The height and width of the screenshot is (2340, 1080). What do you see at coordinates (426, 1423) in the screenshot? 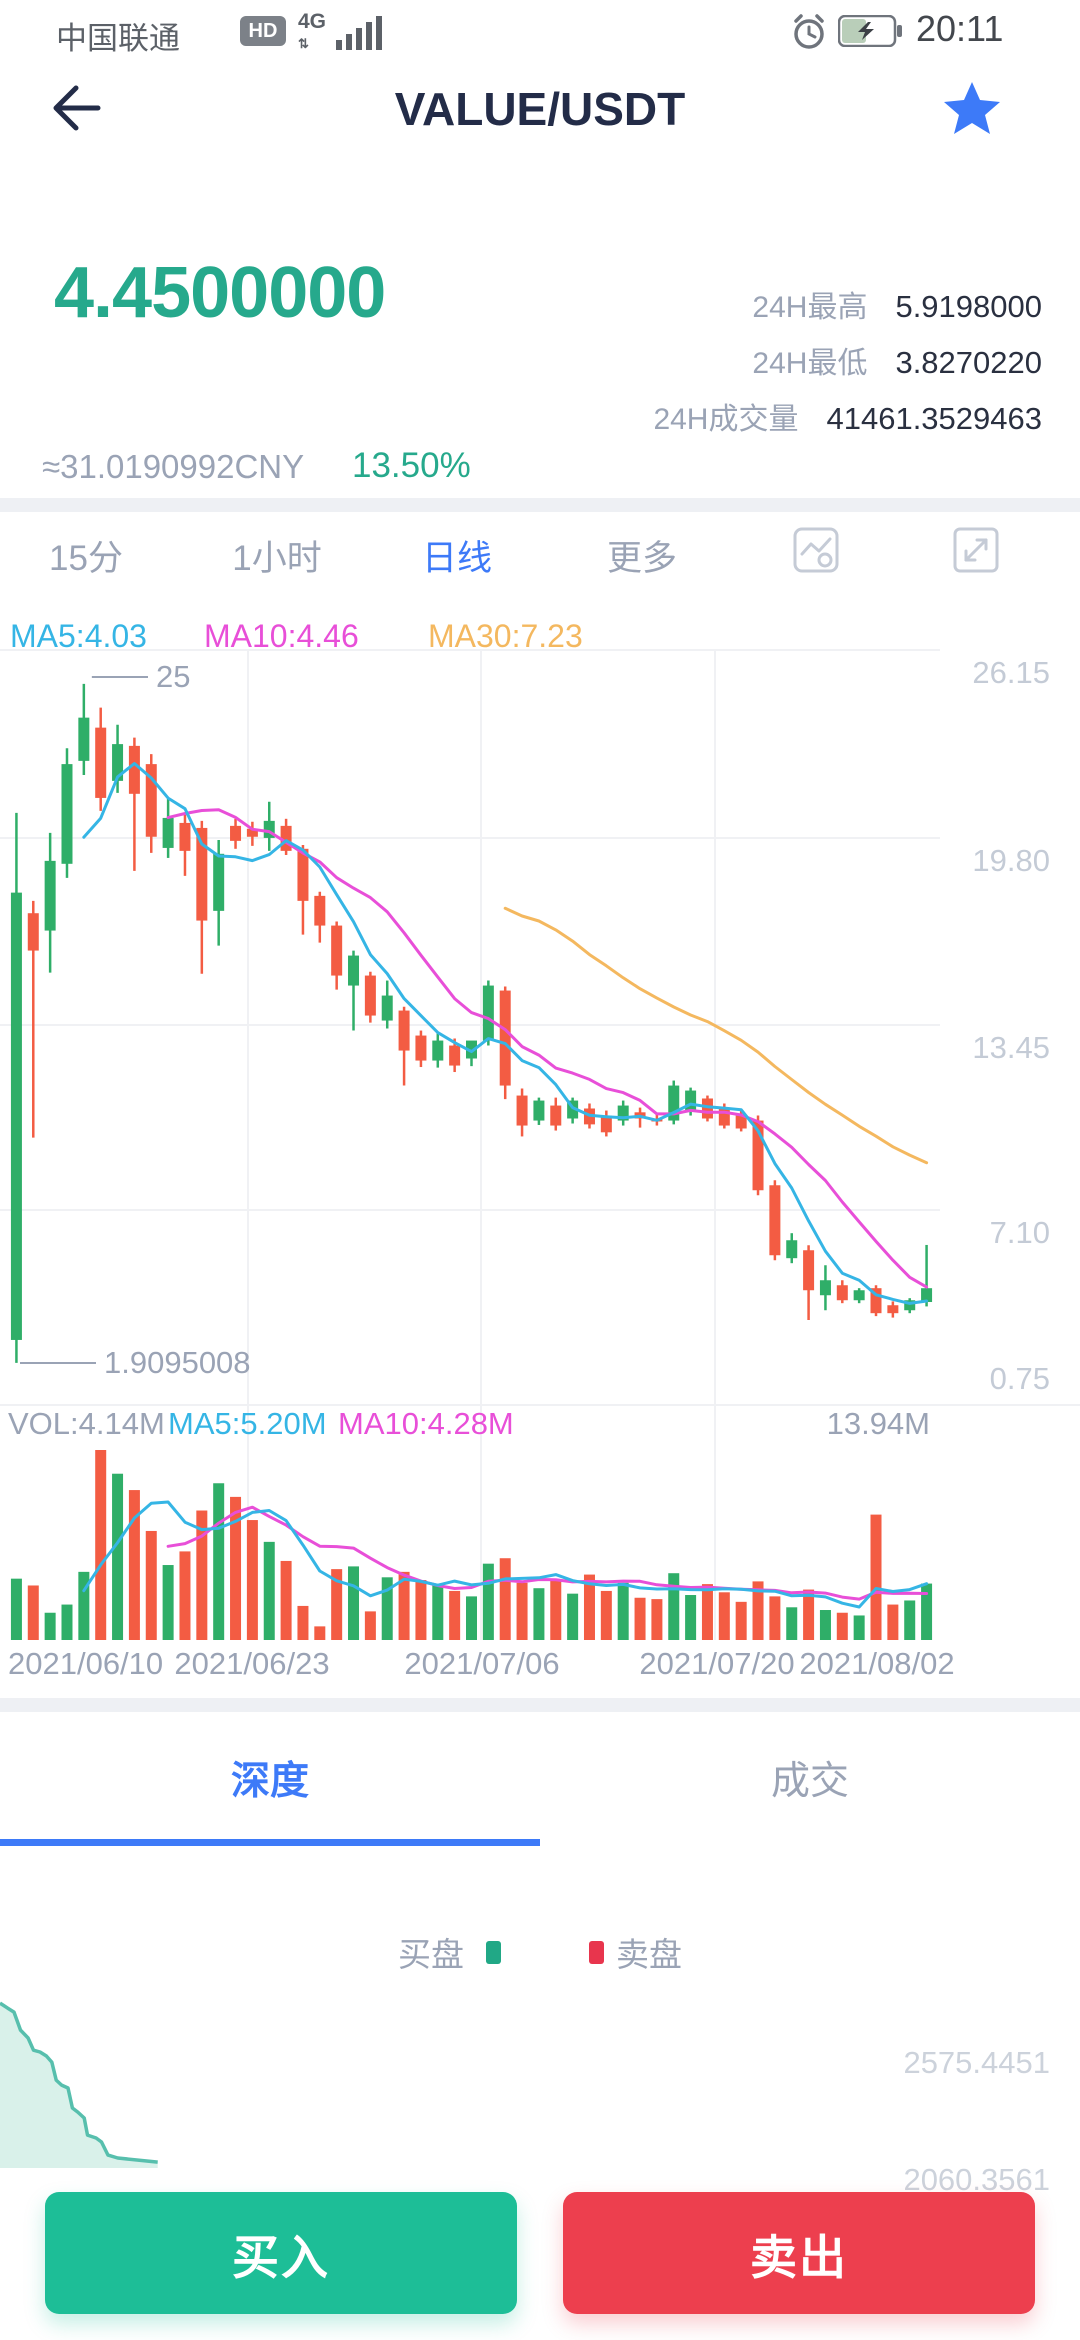
I see `volume-ma10-label: MA10:4.28M` at bounding box center [426, 1423].